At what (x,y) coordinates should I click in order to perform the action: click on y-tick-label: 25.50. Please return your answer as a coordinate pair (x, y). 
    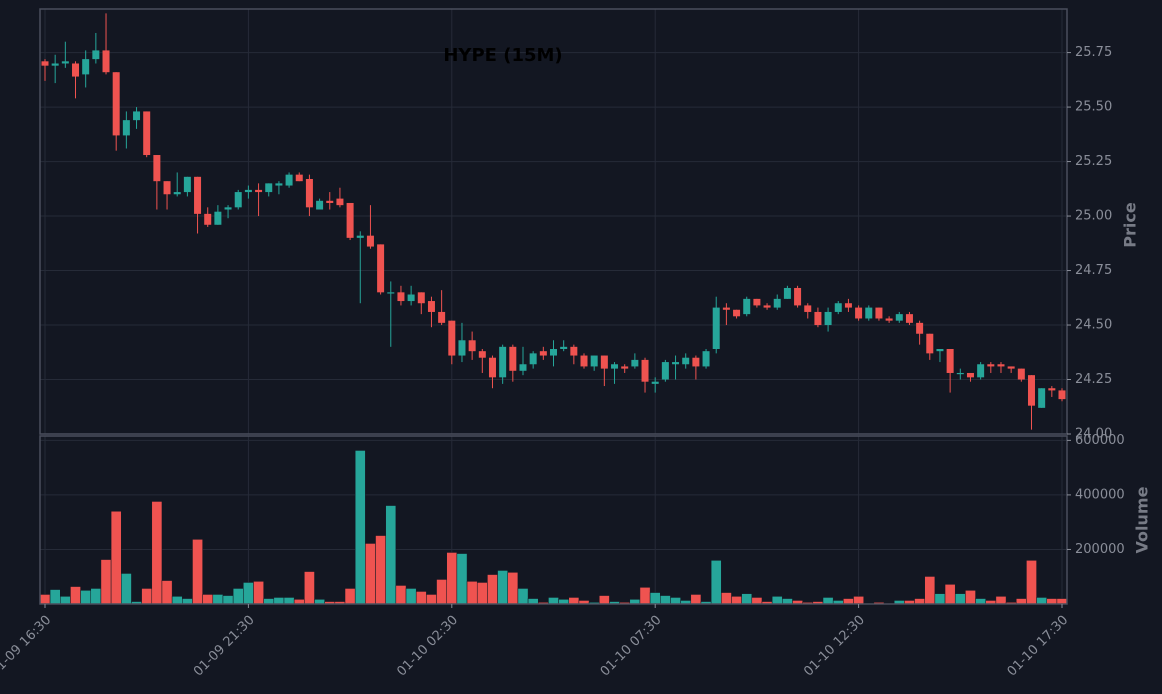
    Looking at the image, I should click on (1093, 107).